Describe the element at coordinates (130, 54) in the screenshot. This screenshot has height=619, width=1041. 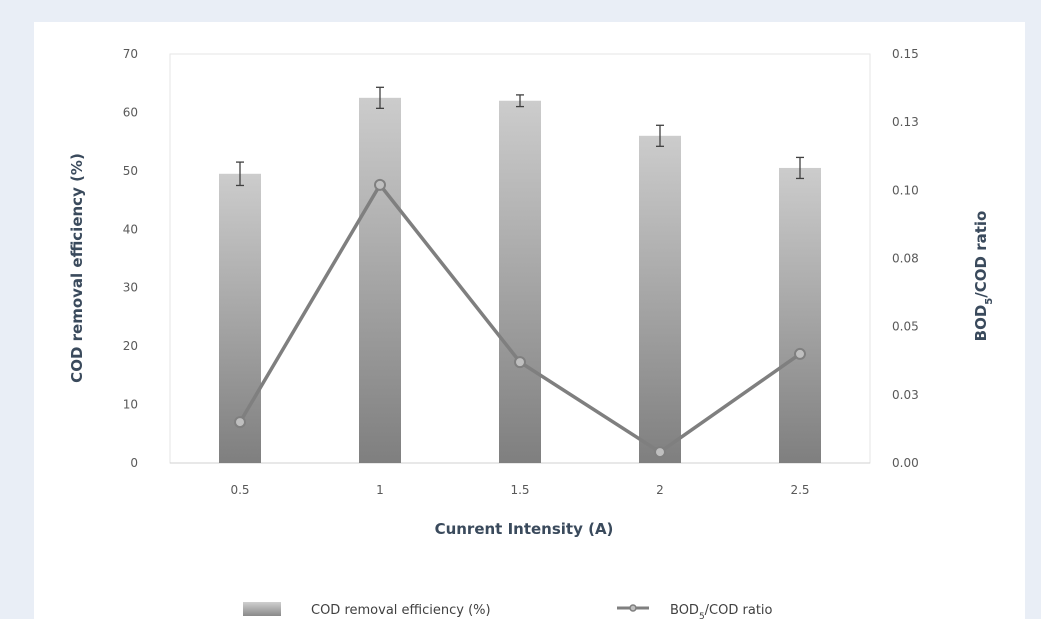
I see `y-tick-label: 70` at that location.